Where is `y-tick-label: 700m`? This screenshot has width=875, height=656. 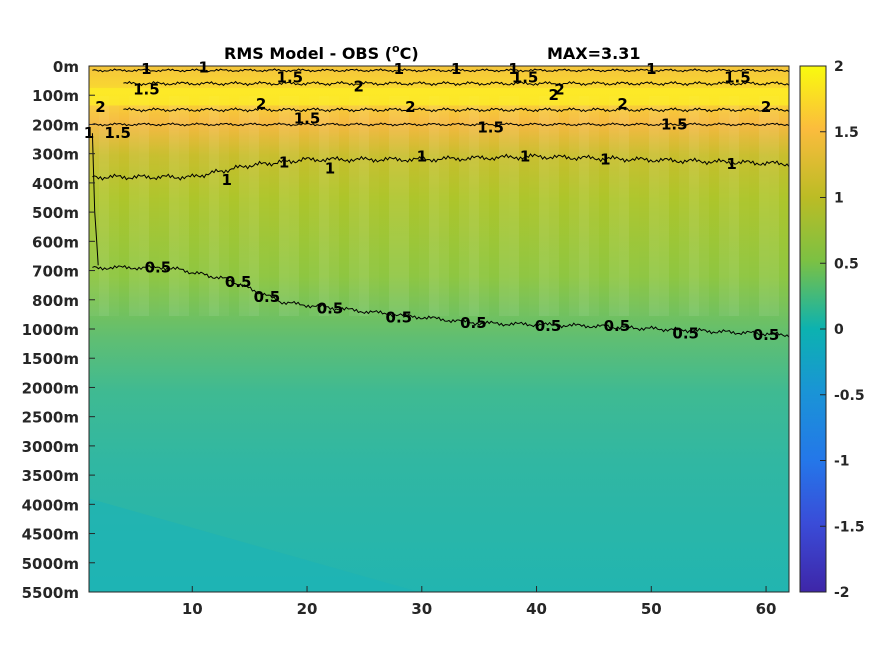 y-tick-label: 700m is located at coordinates (55, 272).